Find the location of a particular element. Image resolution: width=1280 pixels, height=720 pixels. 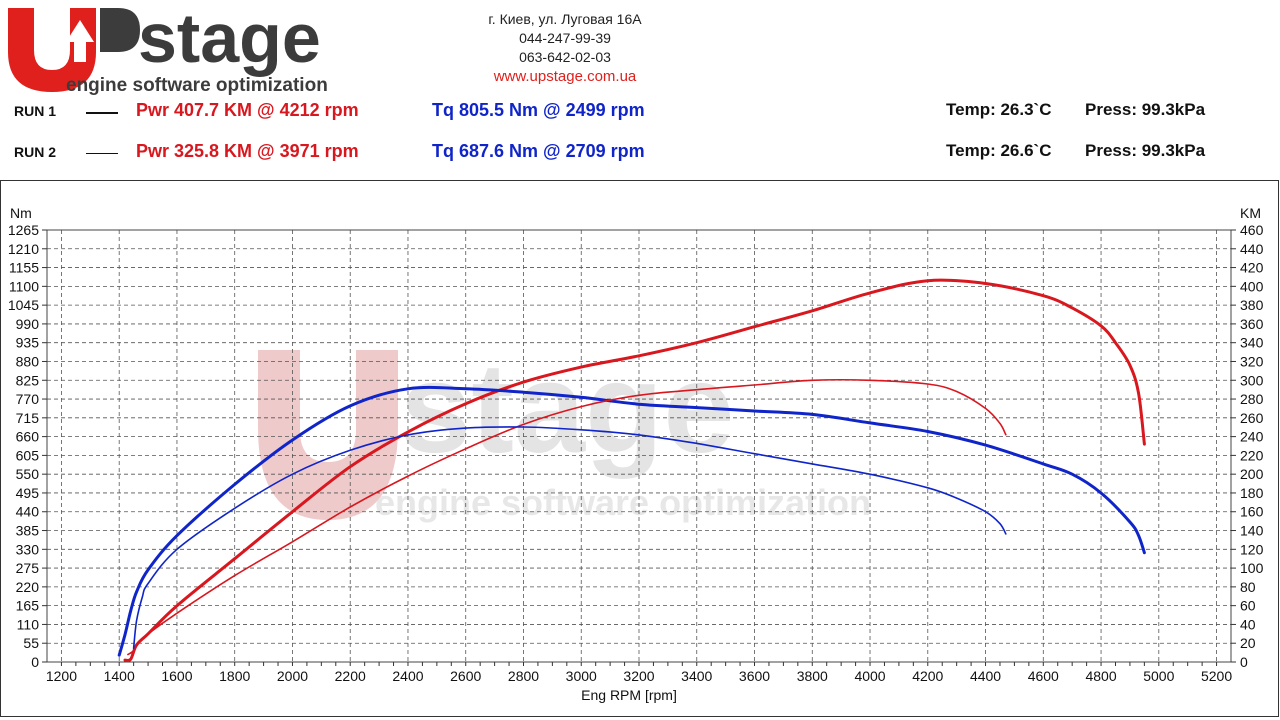

y-left-tick-label: 660 is located at coordinates (28, 437).